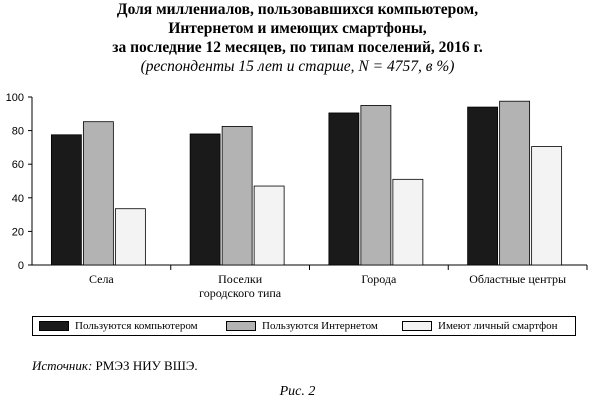  What do you see at coordinates (15, 98) in the screenshot?
I see `y-tick-label: 100` at bounding box center [15, 98].